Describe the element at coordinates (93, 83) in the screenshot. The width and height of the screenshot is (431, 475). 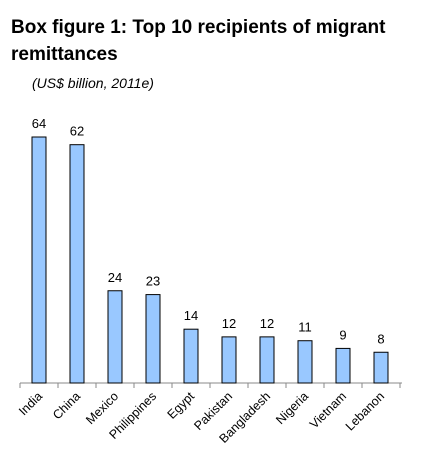
I see `chart-subtitle: (US$ billion, 2011e)` at that location.